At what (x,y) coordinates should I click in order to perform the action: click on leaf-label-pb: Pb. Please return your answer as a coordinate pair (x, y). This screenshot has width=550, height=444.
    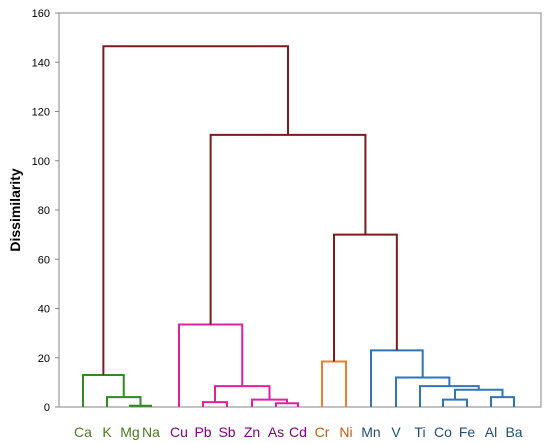
    Looking at the image, I should click on (202, 432).